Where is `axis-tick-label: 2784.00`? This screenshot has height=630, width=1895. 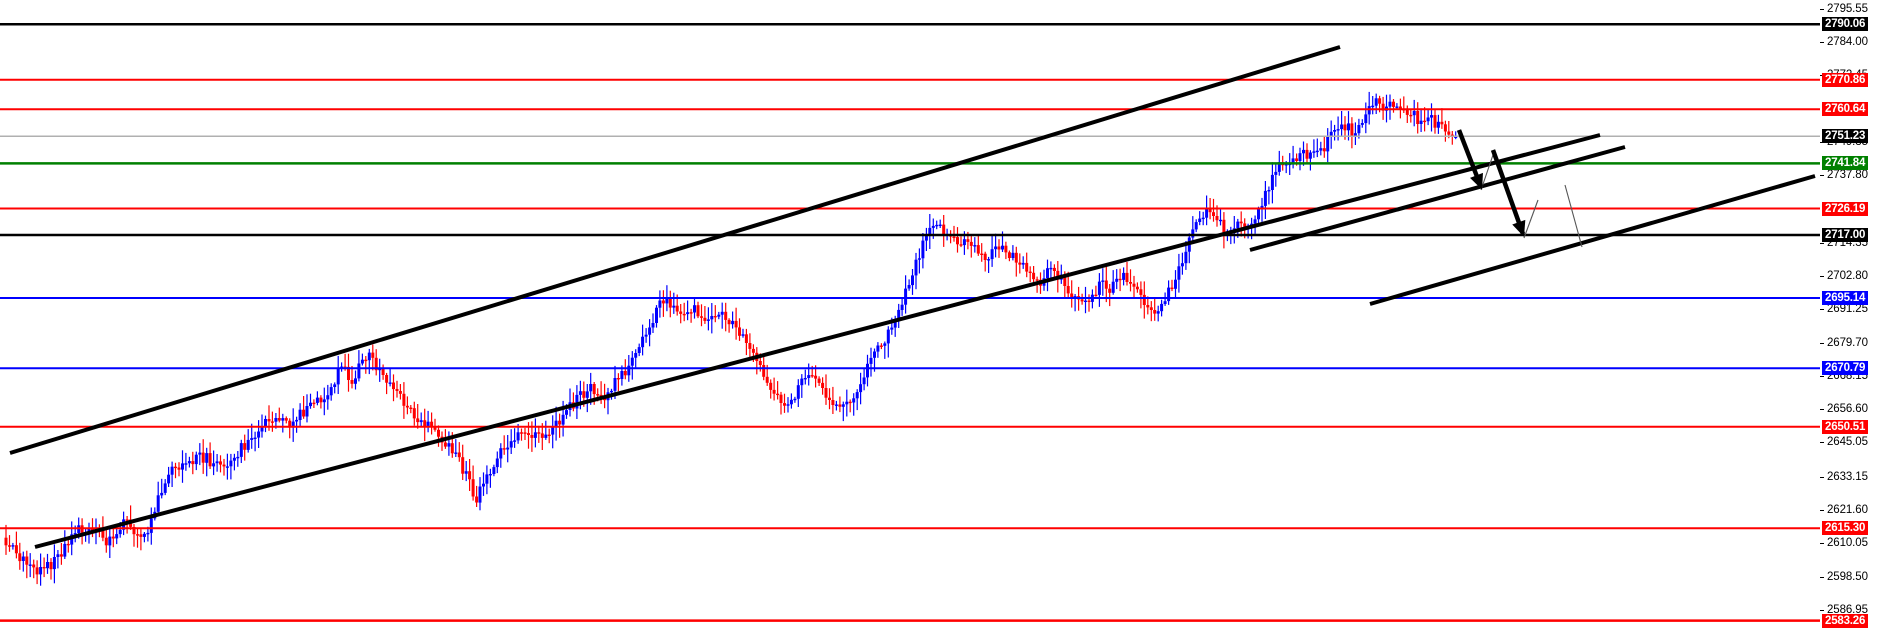
axis-tick-label: 2784.00 is located at coordinates (1847, 41).